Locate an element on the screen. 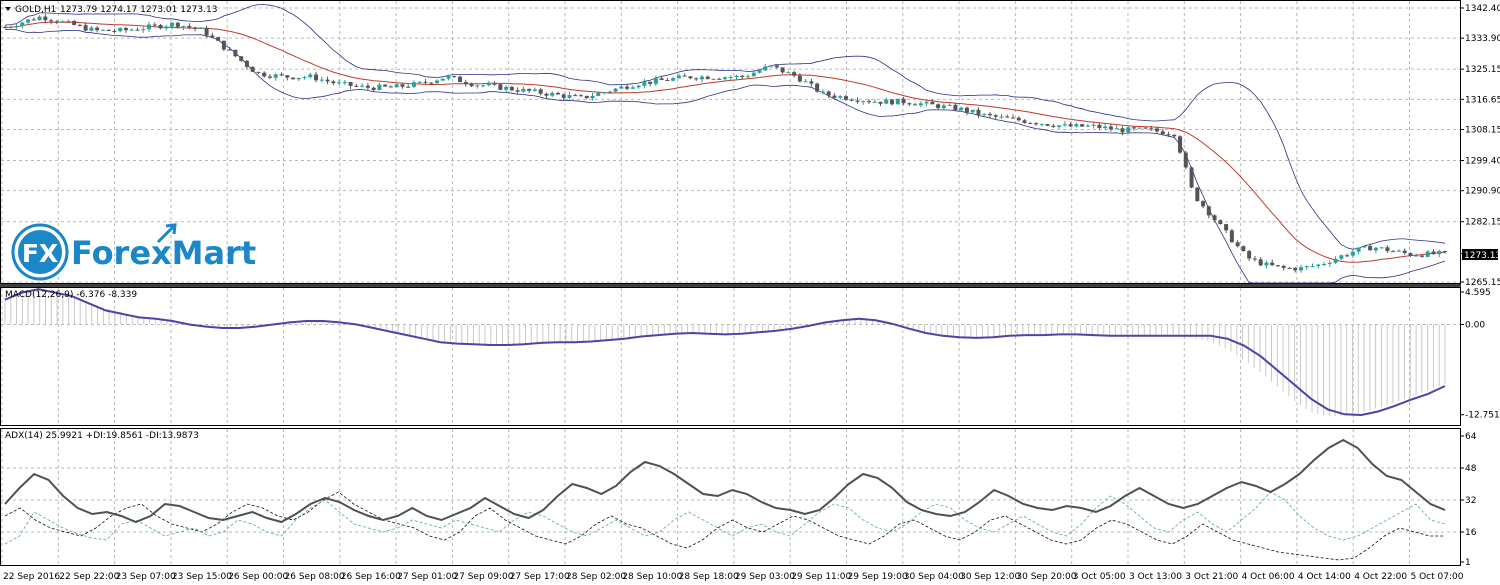 The height and width of the screenshot is (585, 1500). x-tick-label: 26 Sep 16:00 is located at coordinates (371, 577).